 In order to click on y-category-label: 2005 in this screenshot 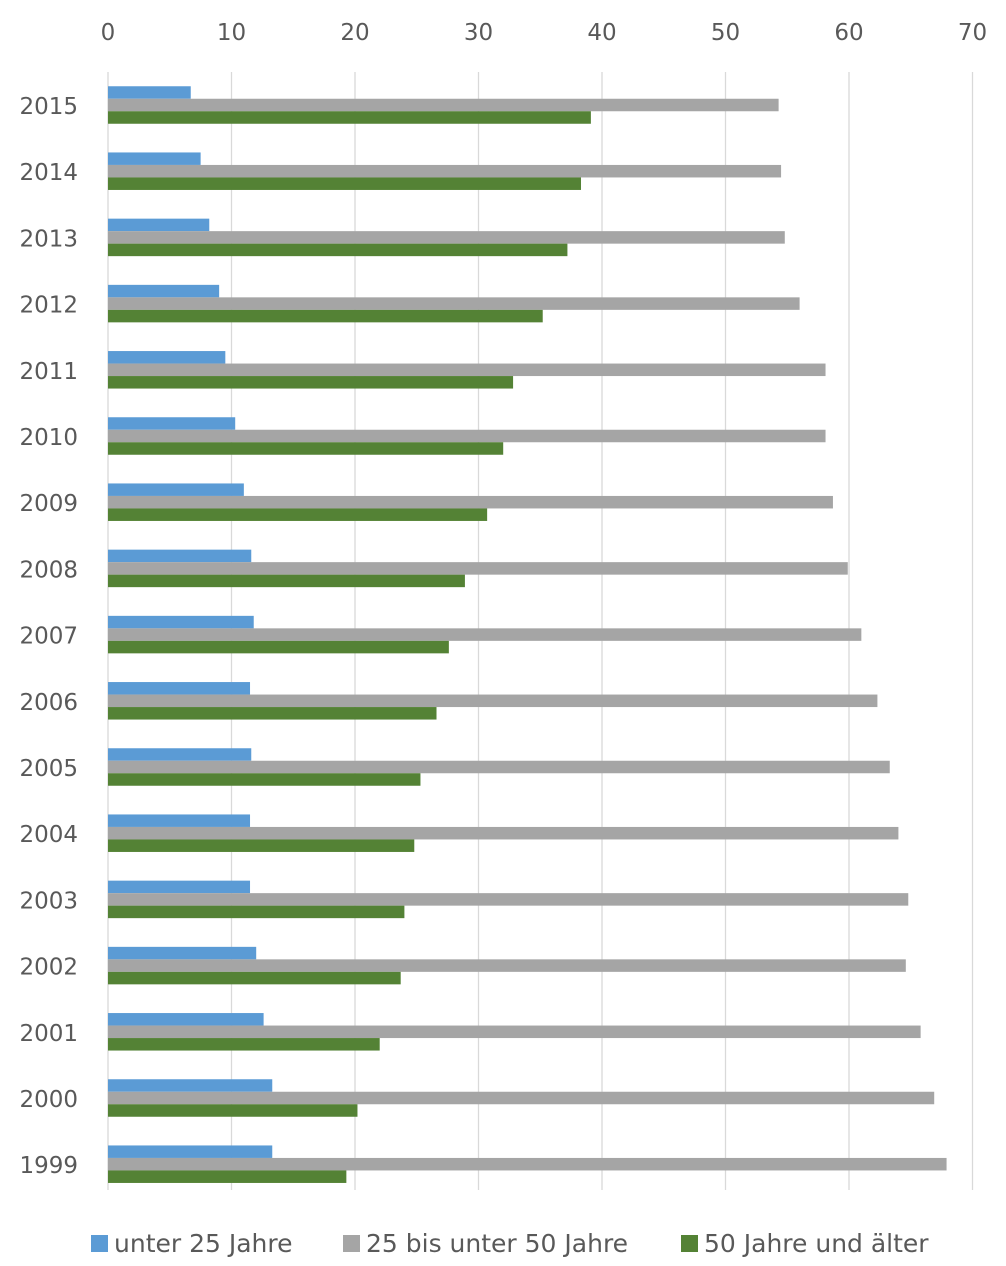, I will do `click(48, 769)`.